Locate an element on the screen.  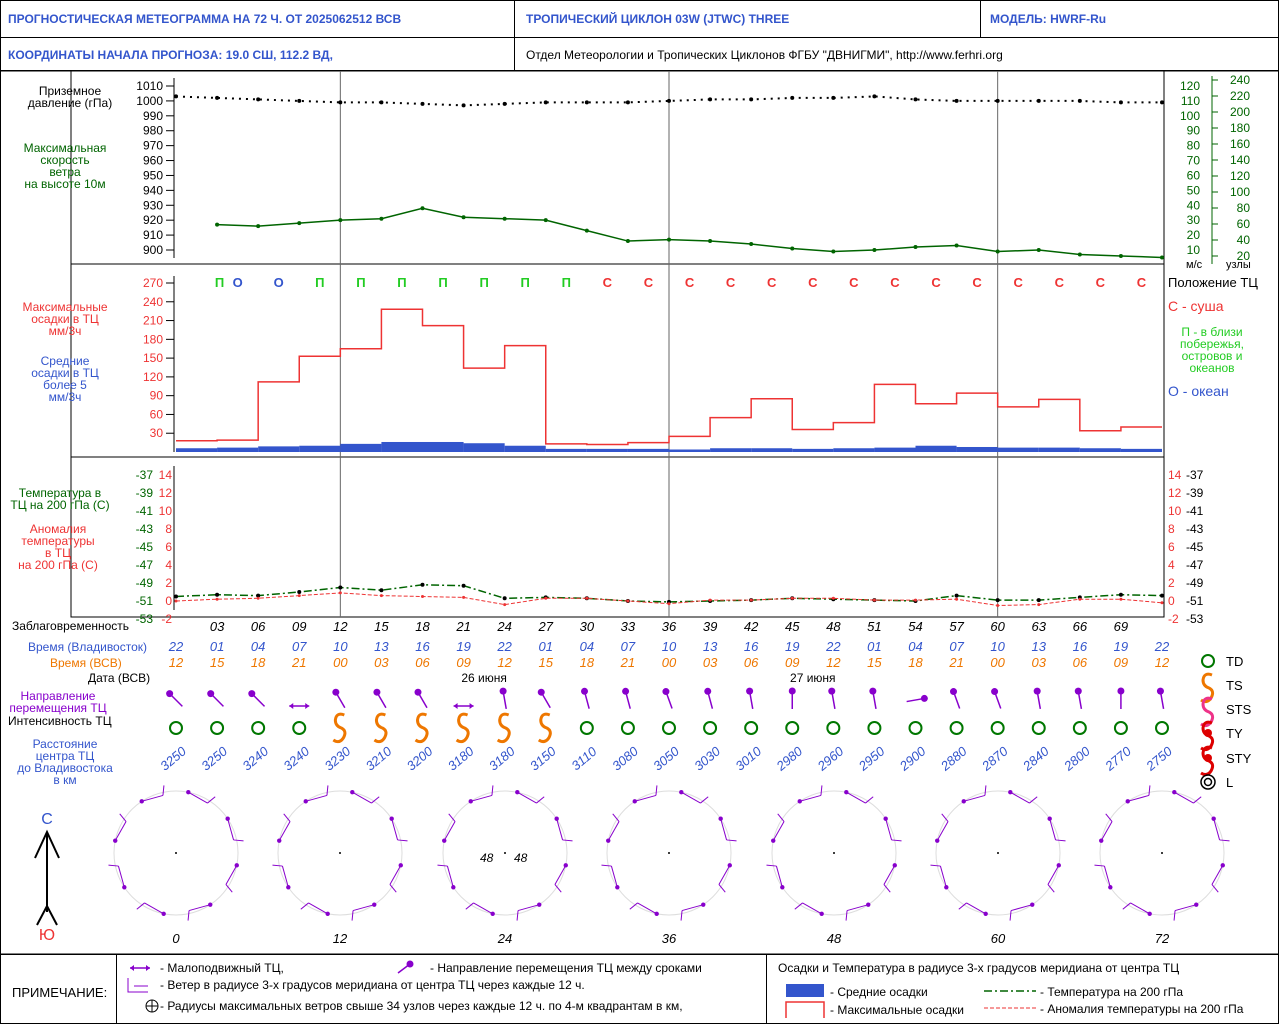
anom-tick-right: 8 is located at coordinates (1171, 529).